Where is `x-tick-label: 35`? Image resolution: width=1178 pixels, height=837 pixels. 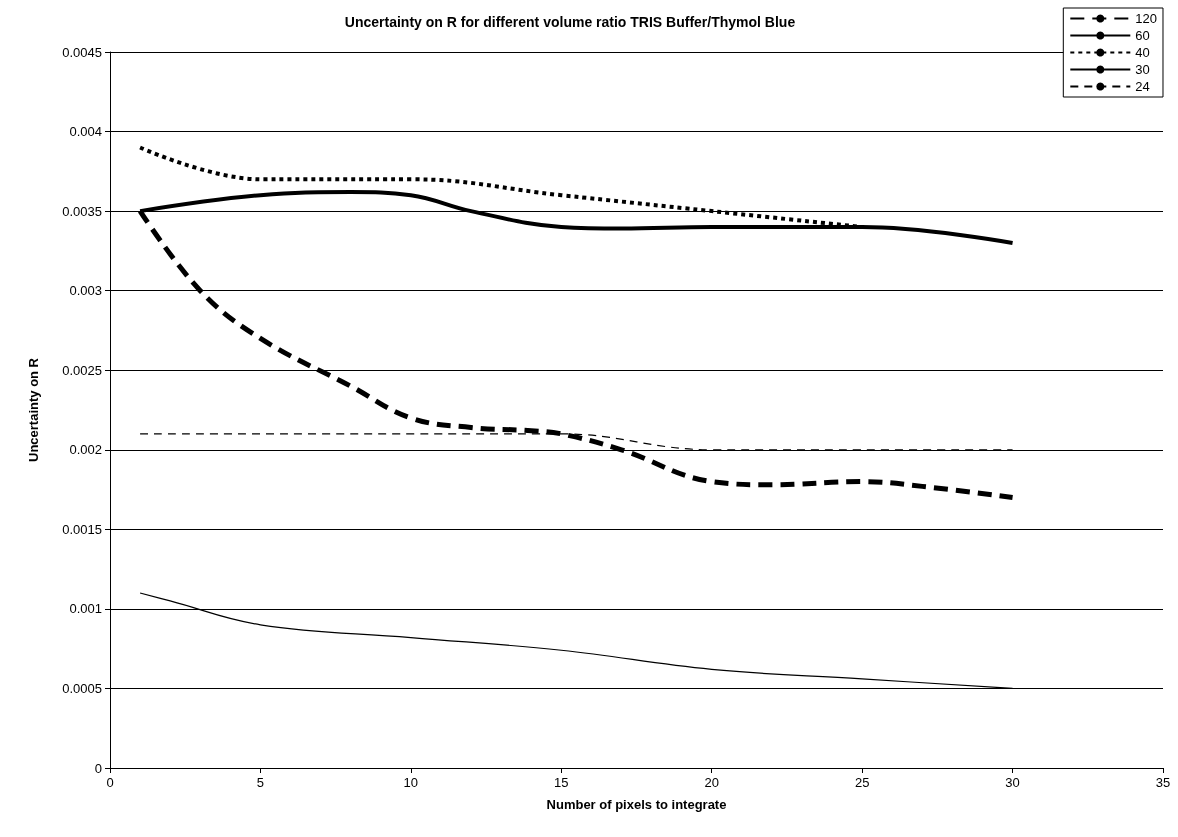 x-tick-label: 35 is located at coordinates (1163, 782).